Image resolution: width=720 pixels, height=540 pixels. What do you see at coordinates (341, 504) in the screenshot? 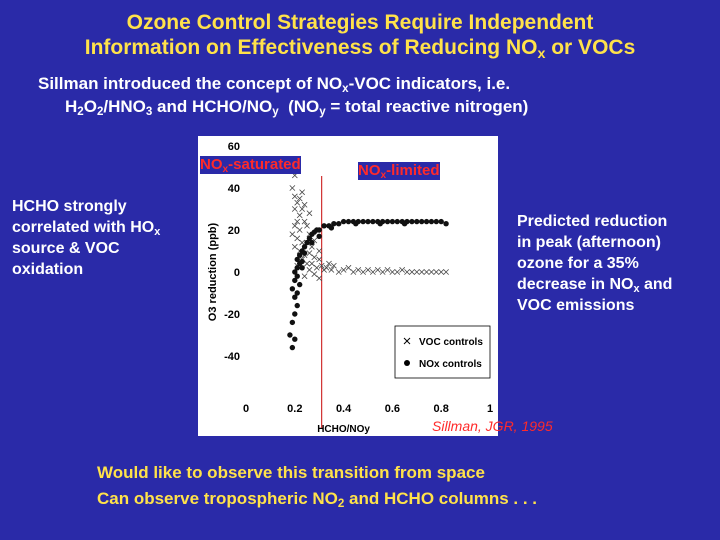
I see `bottom-l2-sub: 2` at bounding box center [341, 504].